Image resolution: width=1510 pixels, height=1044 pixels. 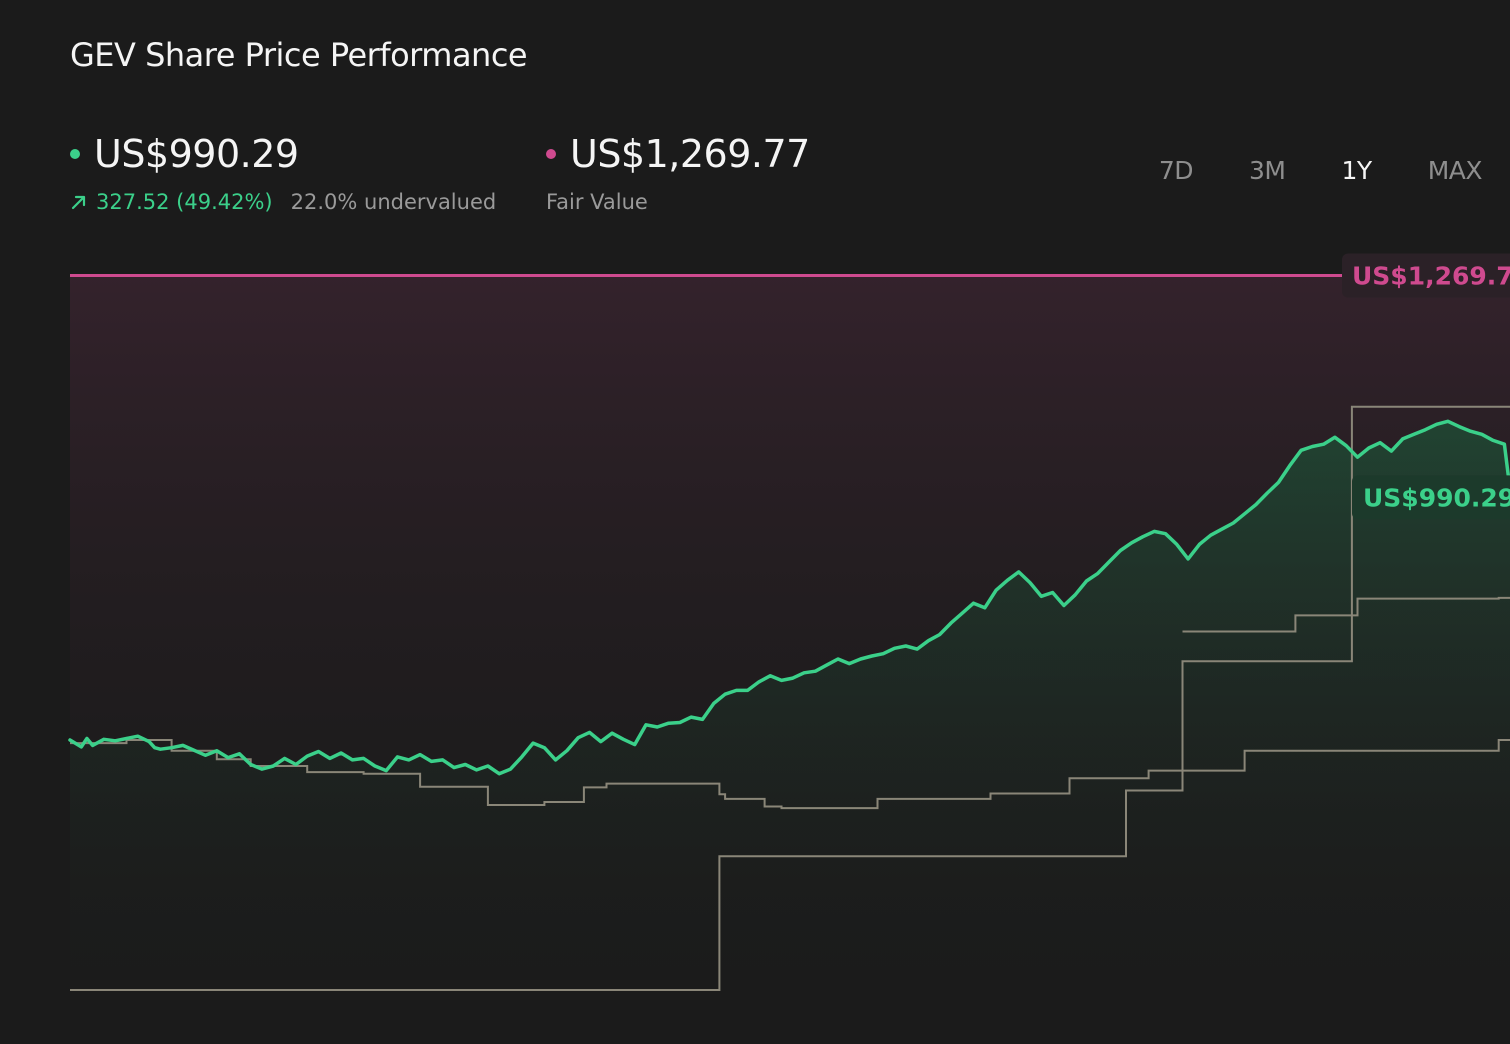 I want to click on fair-value-price: US$1,269.77, so click(x=678, y=154).